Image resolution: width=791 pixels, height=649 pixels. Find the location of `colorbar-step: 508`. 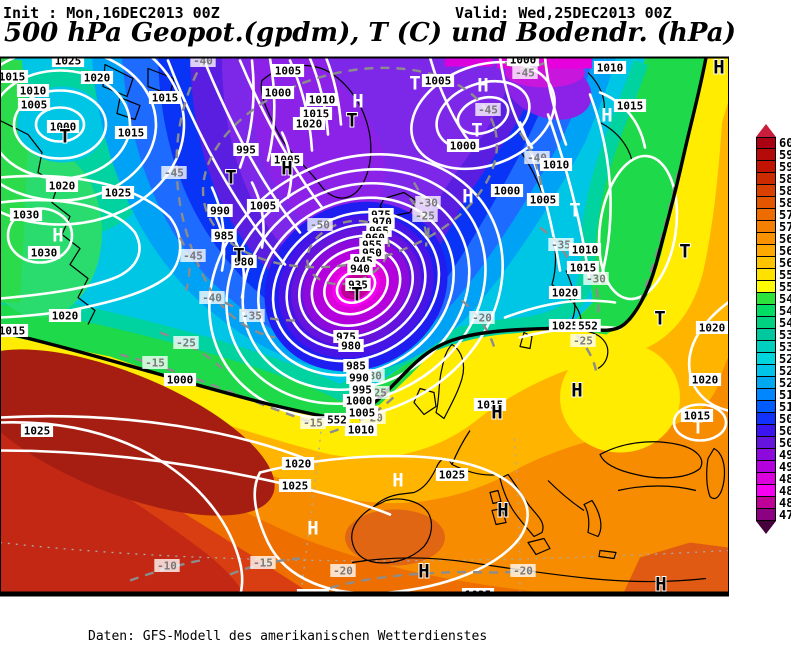

colorbar-step: 508 is located at coordinates (773, 419).